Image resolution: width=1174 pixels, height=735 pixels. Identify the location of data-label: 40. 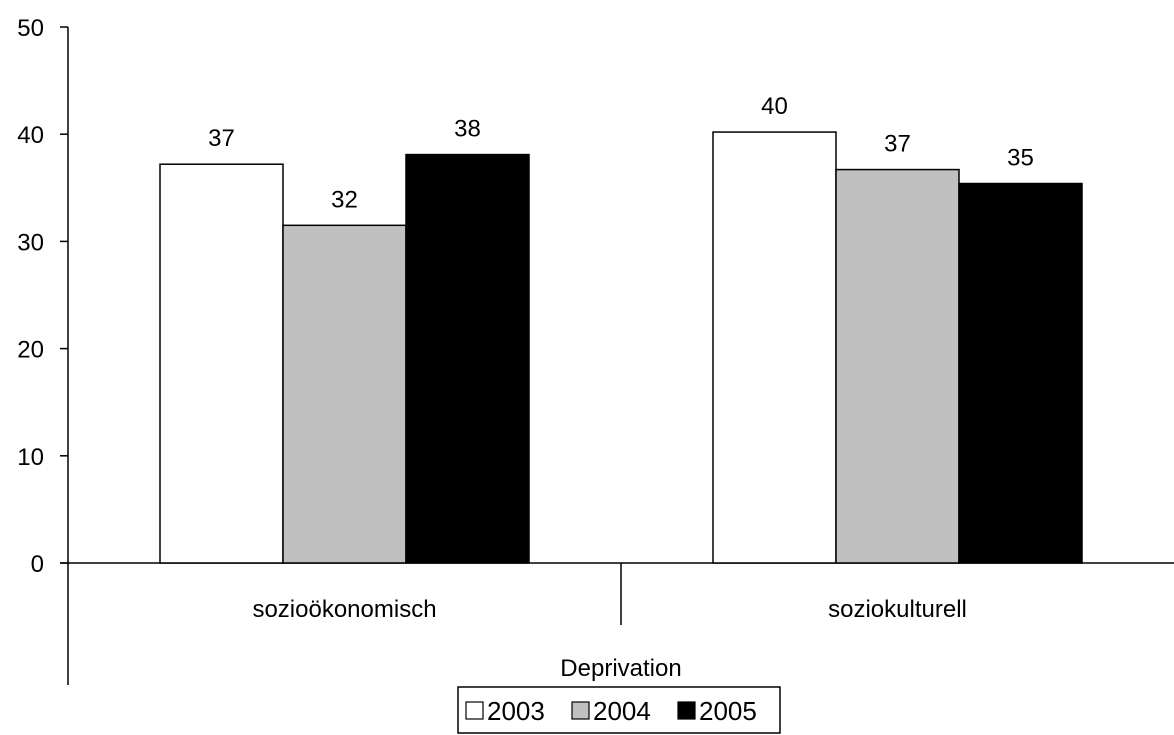
(774, 106).